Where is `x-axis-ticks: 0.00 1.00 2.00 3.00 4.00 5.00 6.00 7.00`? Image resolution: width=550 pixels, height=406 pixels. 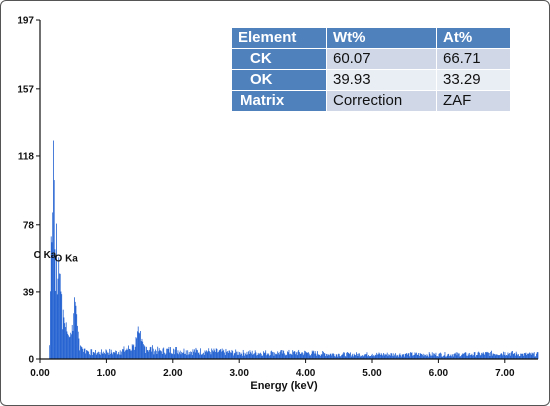 x-axis-ticks: 0.00 1.00 2.00 3.00 4.00 5.00 6.00 7.00 is located at coordinates (272, 369).